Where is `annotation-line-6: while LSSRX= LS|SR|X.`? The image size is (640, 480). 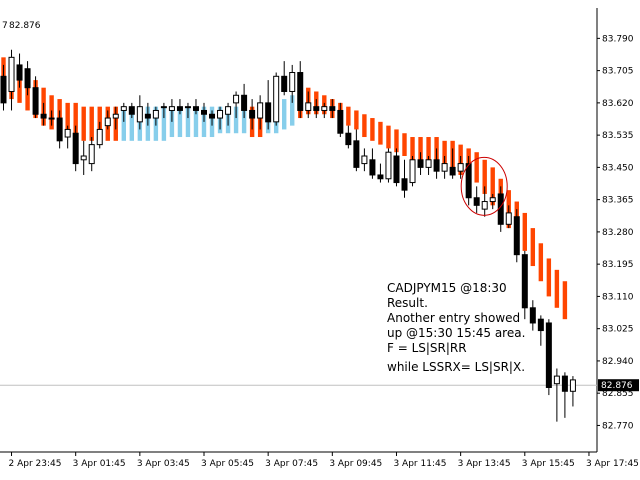
annotation-line-6: while LSSRX= LS|SR|X. is located at coordinates (456, 367).